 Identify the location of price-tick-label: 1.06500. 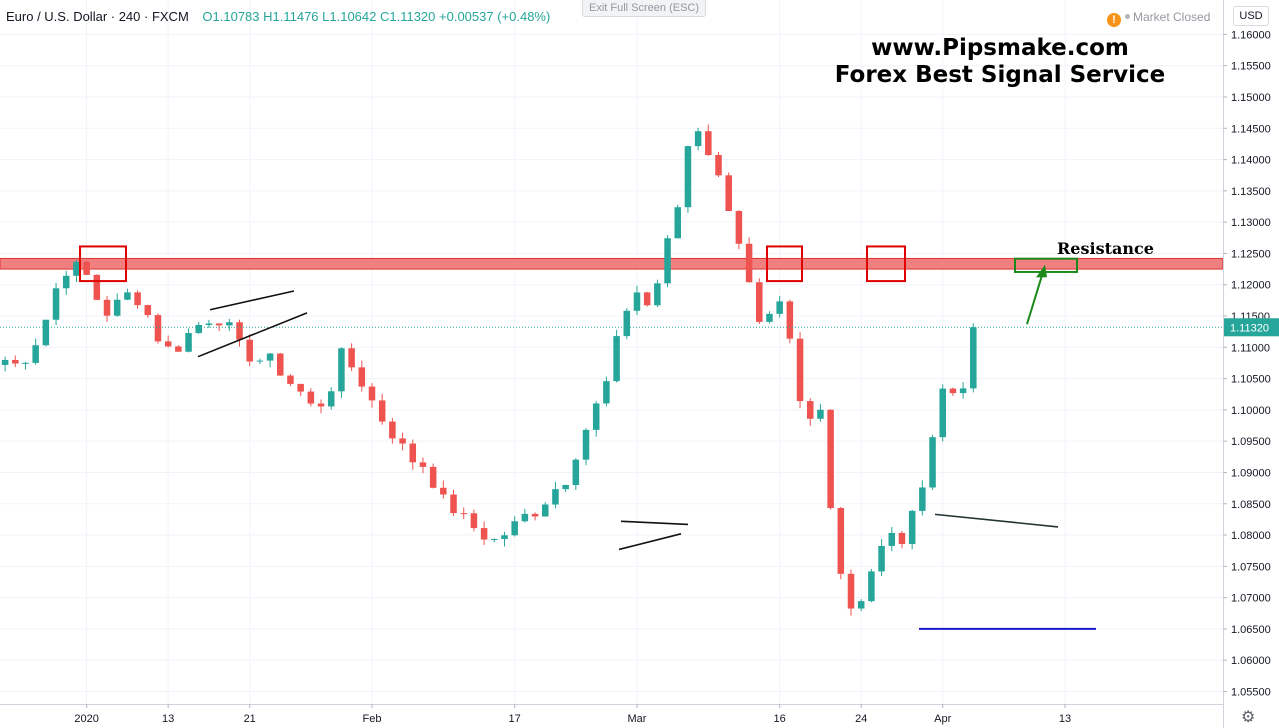
(1251, 630).